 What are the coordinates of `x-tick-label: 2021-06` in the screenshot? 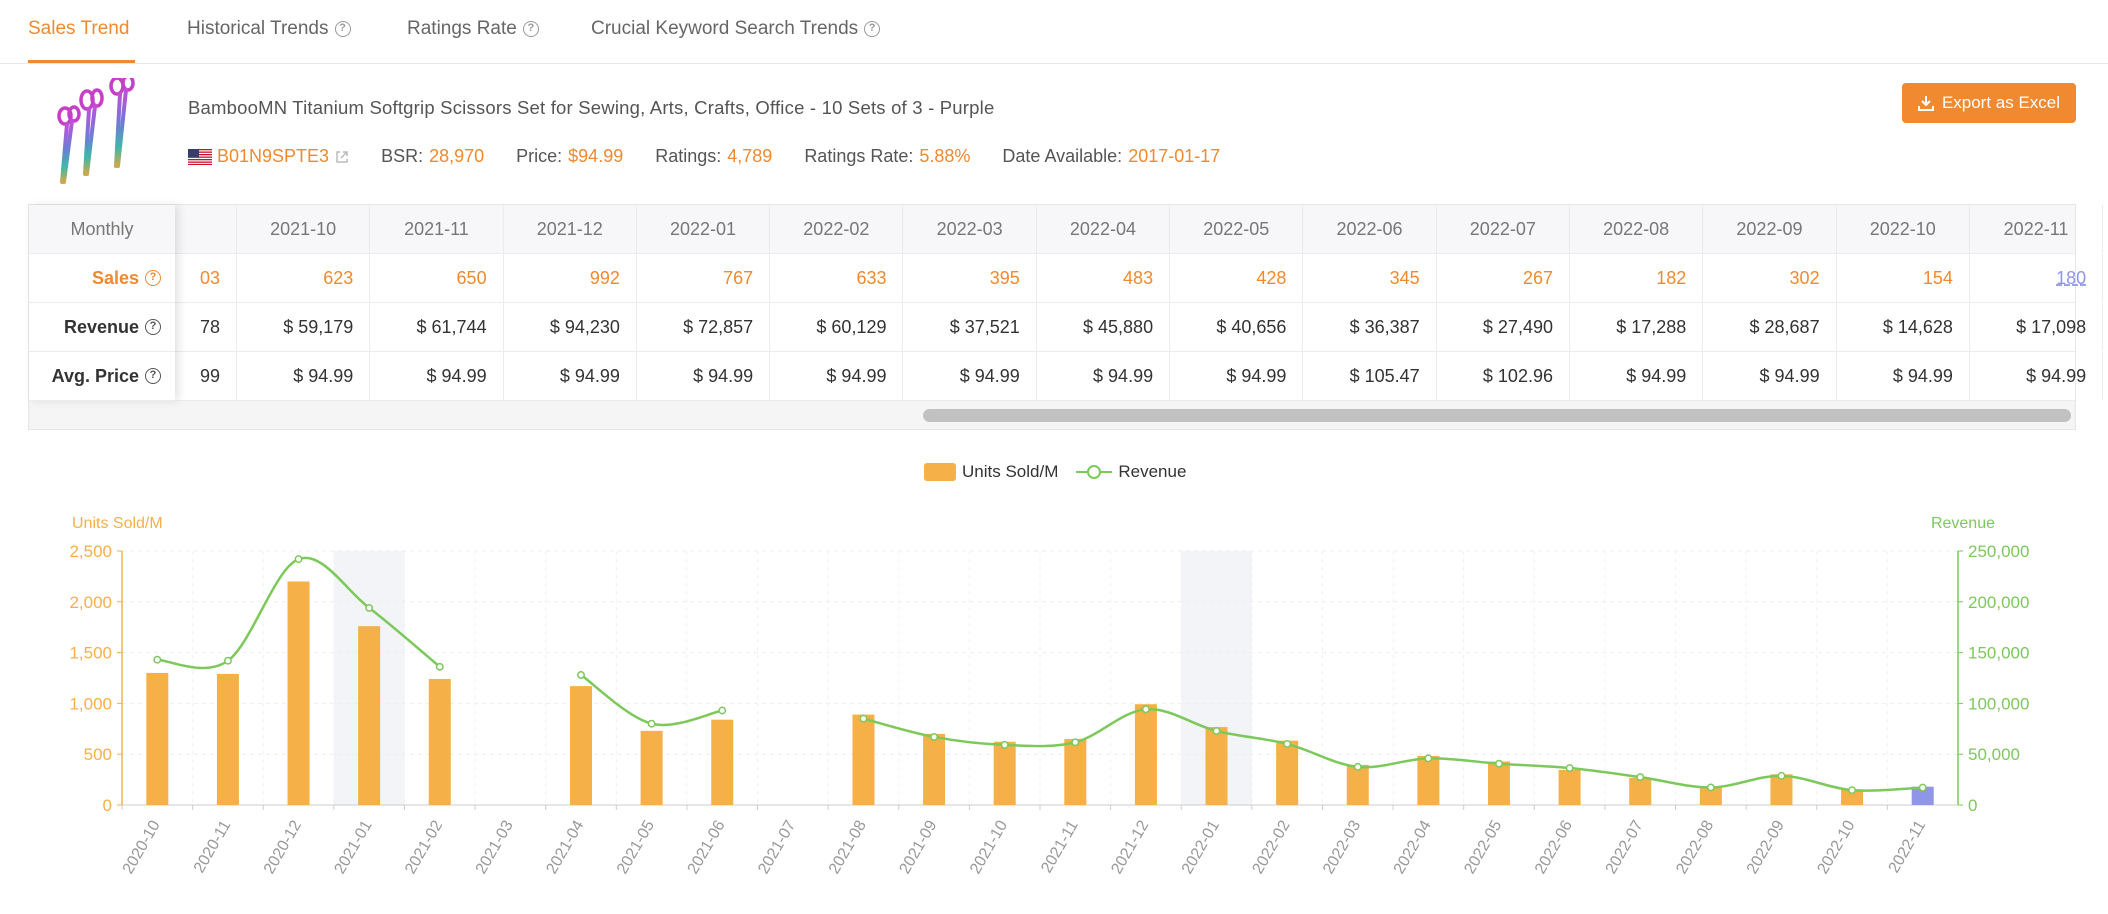 It's located at (707, 847).